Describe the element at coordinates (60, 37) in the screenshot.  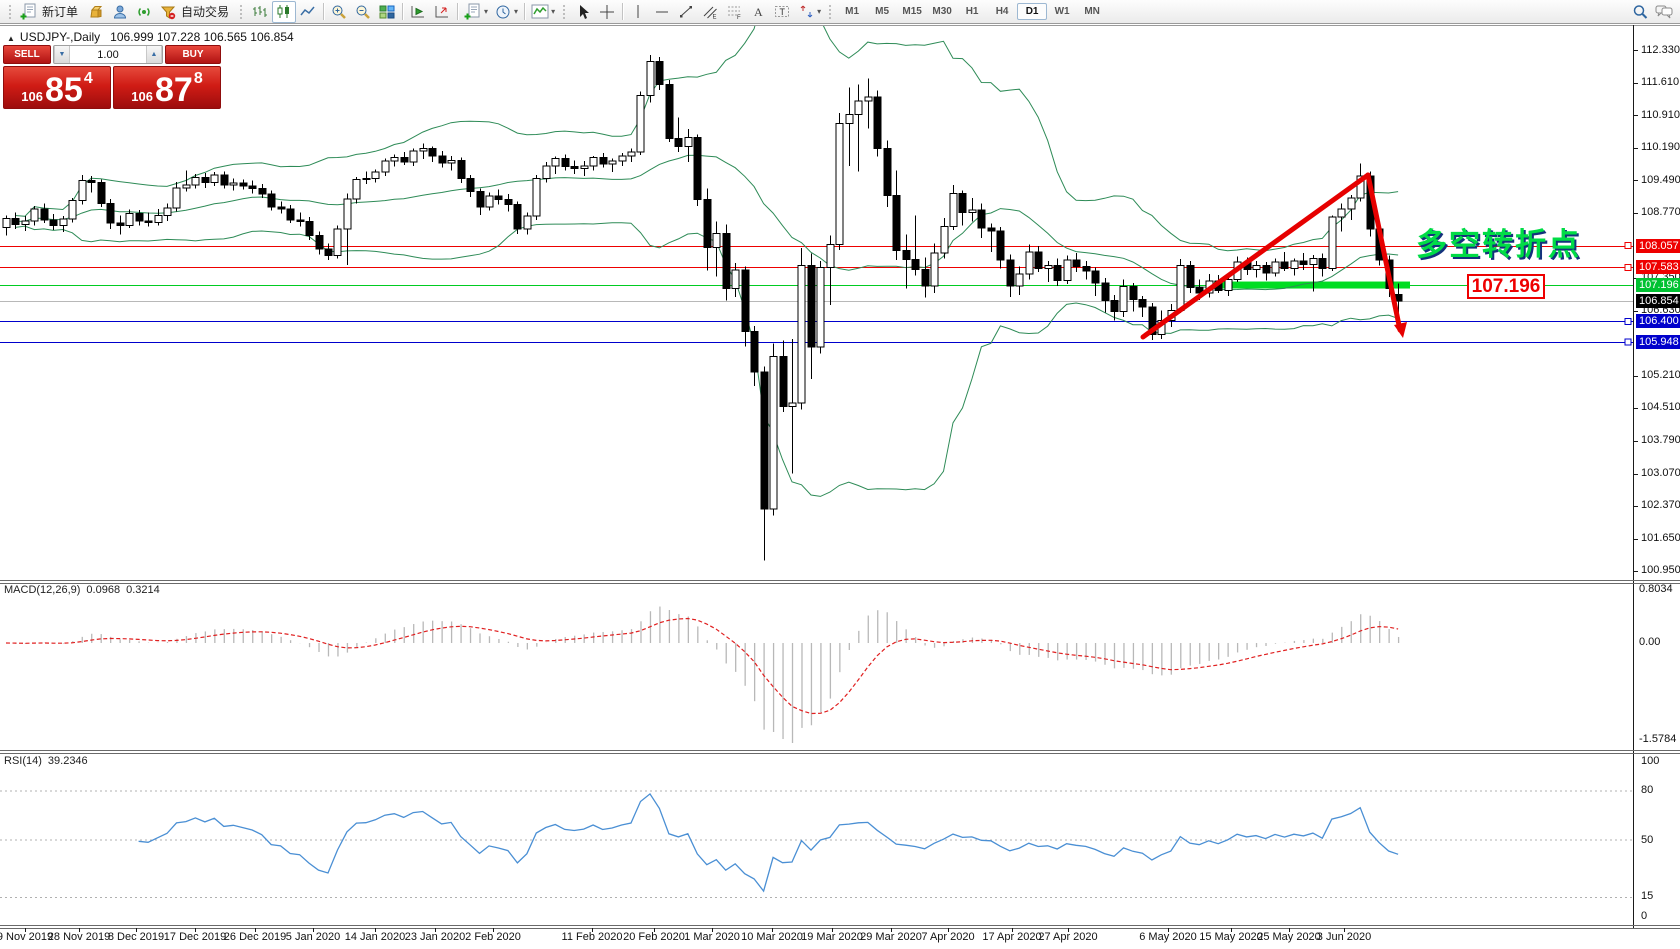
I see `symbol-period-label: USDJPY-,Daily` at that location.